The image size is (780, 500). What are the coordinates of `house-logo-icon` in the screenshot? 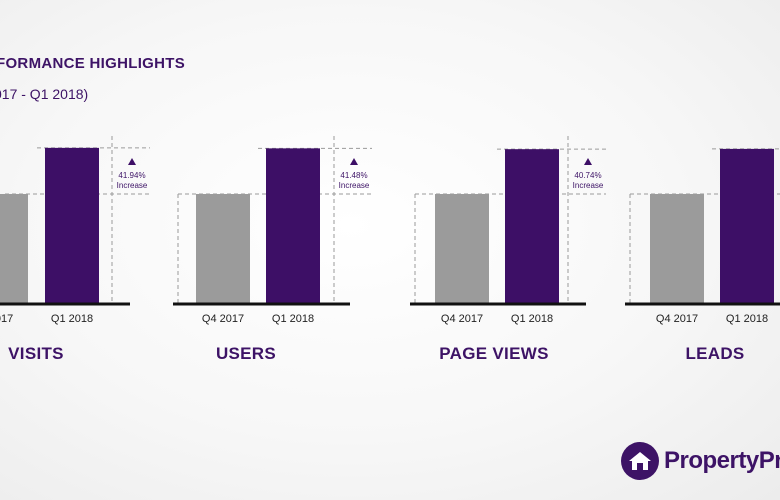 It's located at (640, 461).